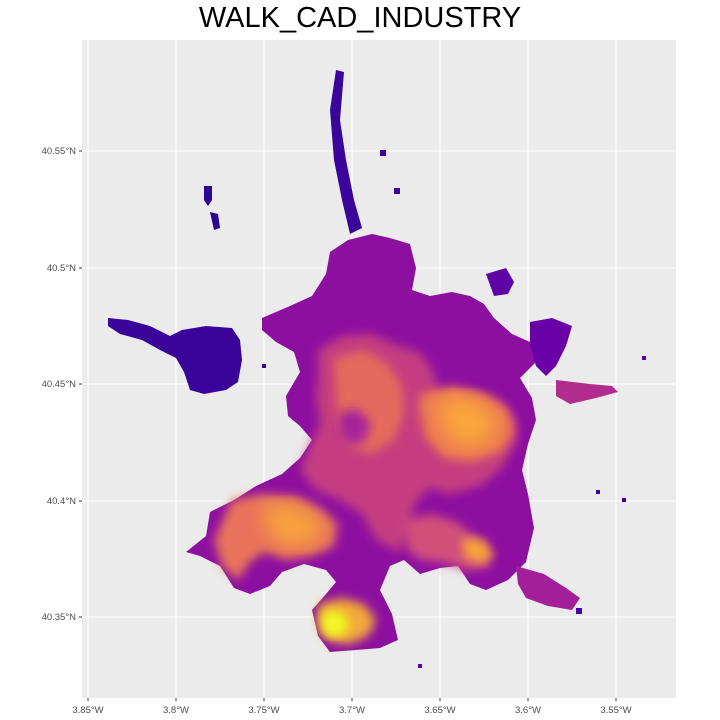 The height and width of the screenshot is (720, 720). What do you see at coordinates (346, 152) in the screenshot?
I see `region-north-strand` at bounding box center [346, 152].